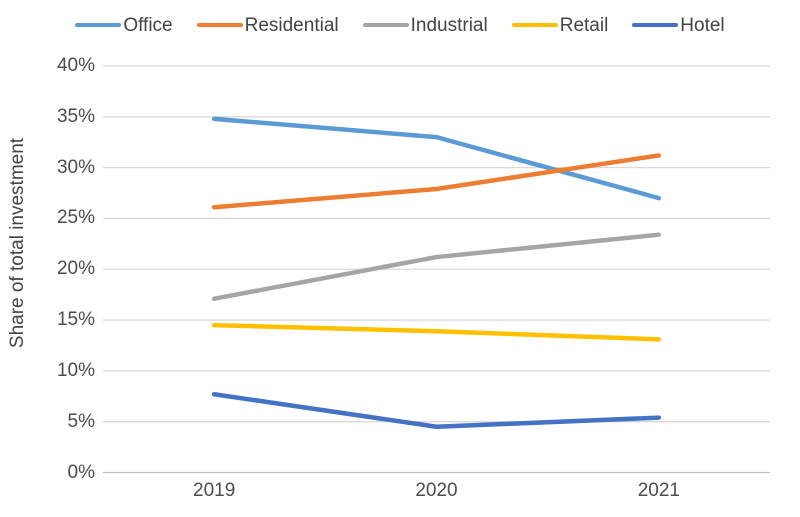 Image resolution: width=800 pixels, height=517 pixels. What do you see at coordinates (81, 421) in the screenshot?
I see `y-tick-label-5: 5%` at bounding box center [81, 421].